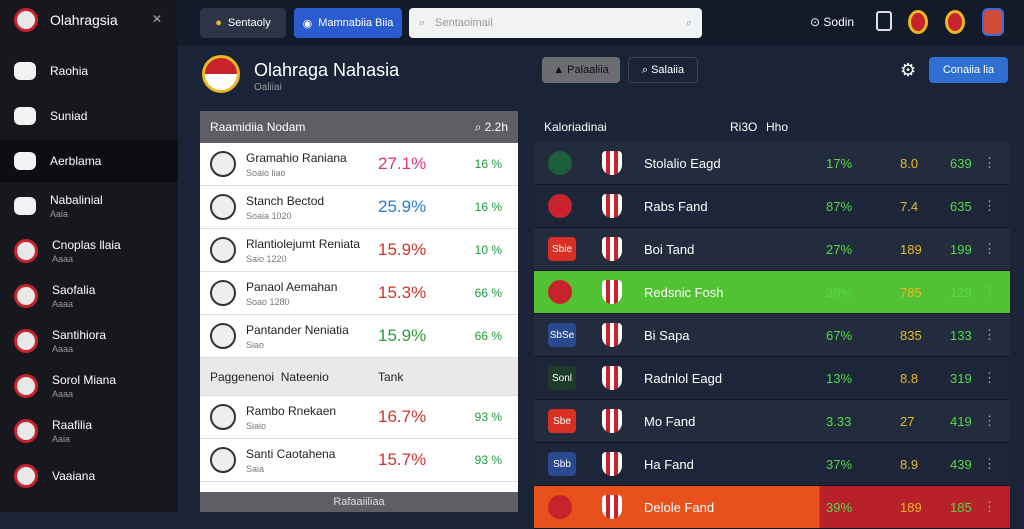 The width and height of the screenshot is (1024, 529). I want to click on team-name: Pantander Neniatia Siao, so click(297, 336).